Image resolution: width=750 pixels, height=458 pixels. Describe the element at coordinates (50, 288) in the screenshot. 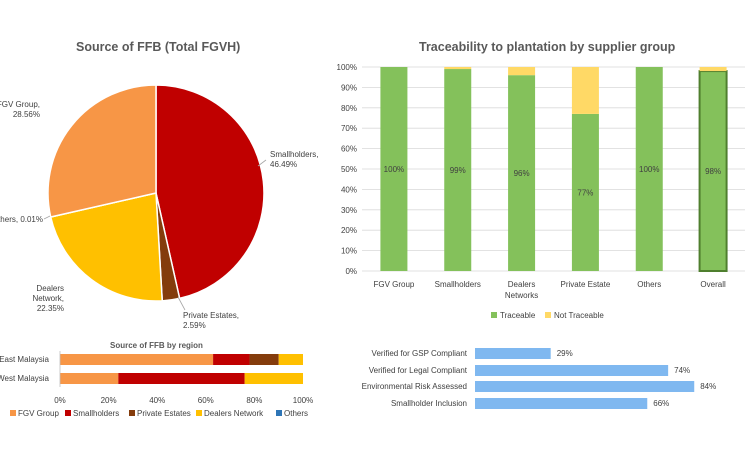

I see `pie-label-dealers-network: Dealers` at that location.